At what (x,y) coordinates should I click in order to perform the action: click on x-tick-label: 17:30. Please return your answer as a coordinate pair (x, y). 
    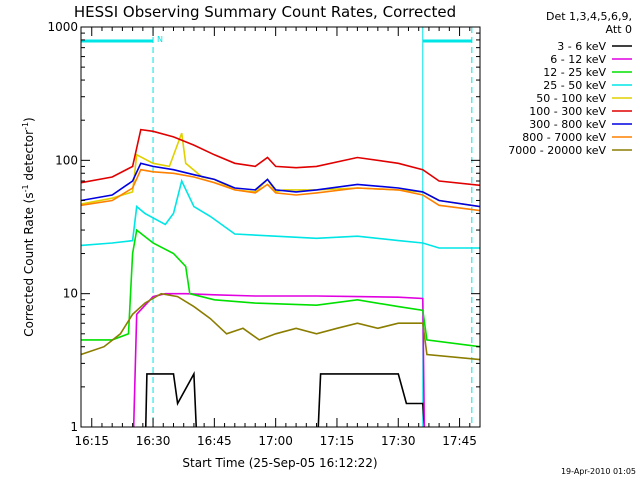
    Looking at the image, I should click on (398, 441).